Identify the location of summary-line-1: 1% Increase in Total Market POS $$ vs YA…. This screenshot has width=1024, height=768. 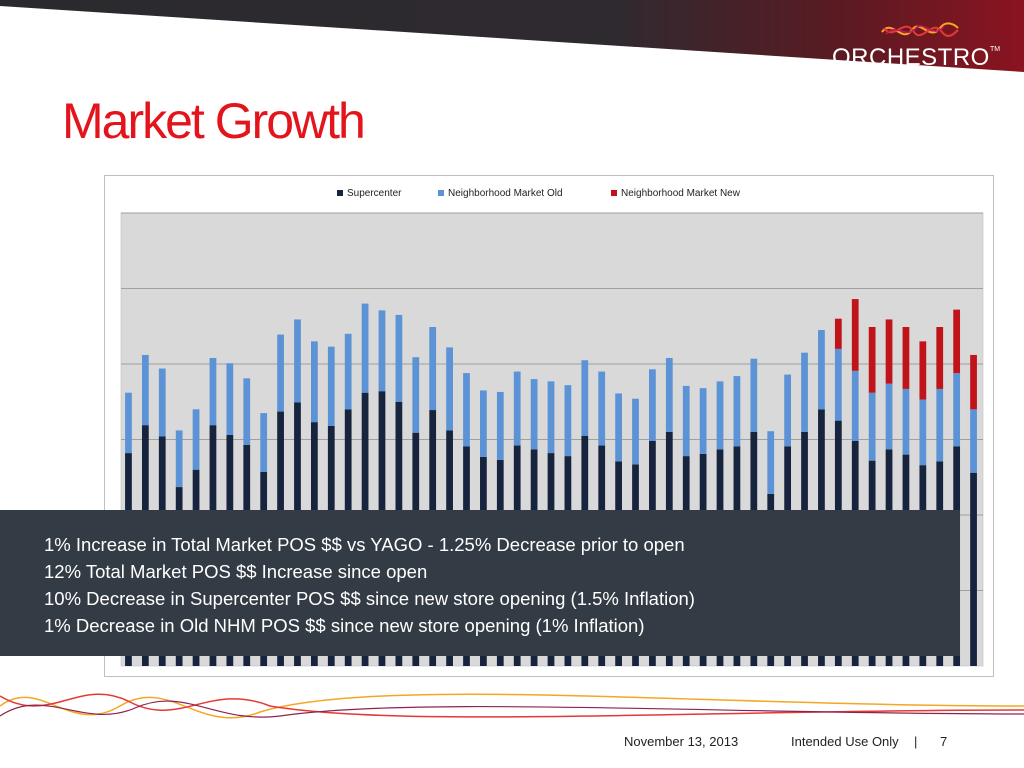
(364, 544).